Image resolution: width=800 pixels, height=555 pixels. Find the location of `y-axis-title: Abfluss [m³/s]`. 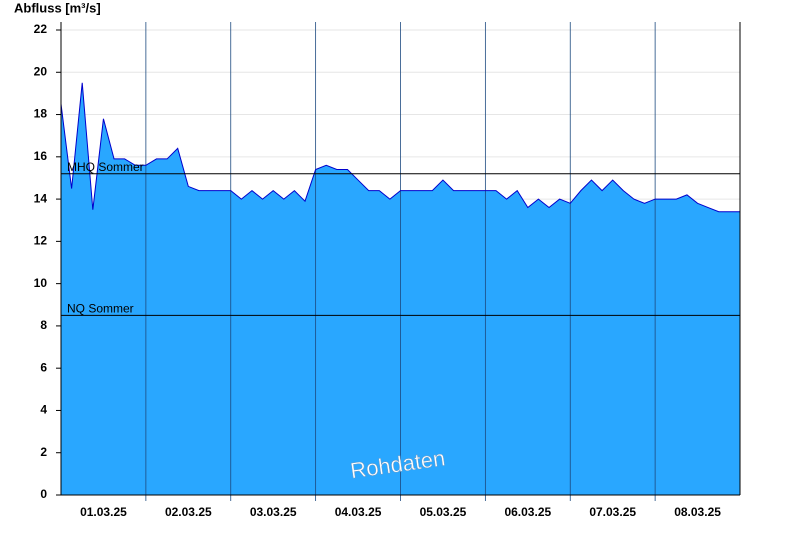

y-axis-title: Abfluss [m³/s] is located at coordinates (57, 7).